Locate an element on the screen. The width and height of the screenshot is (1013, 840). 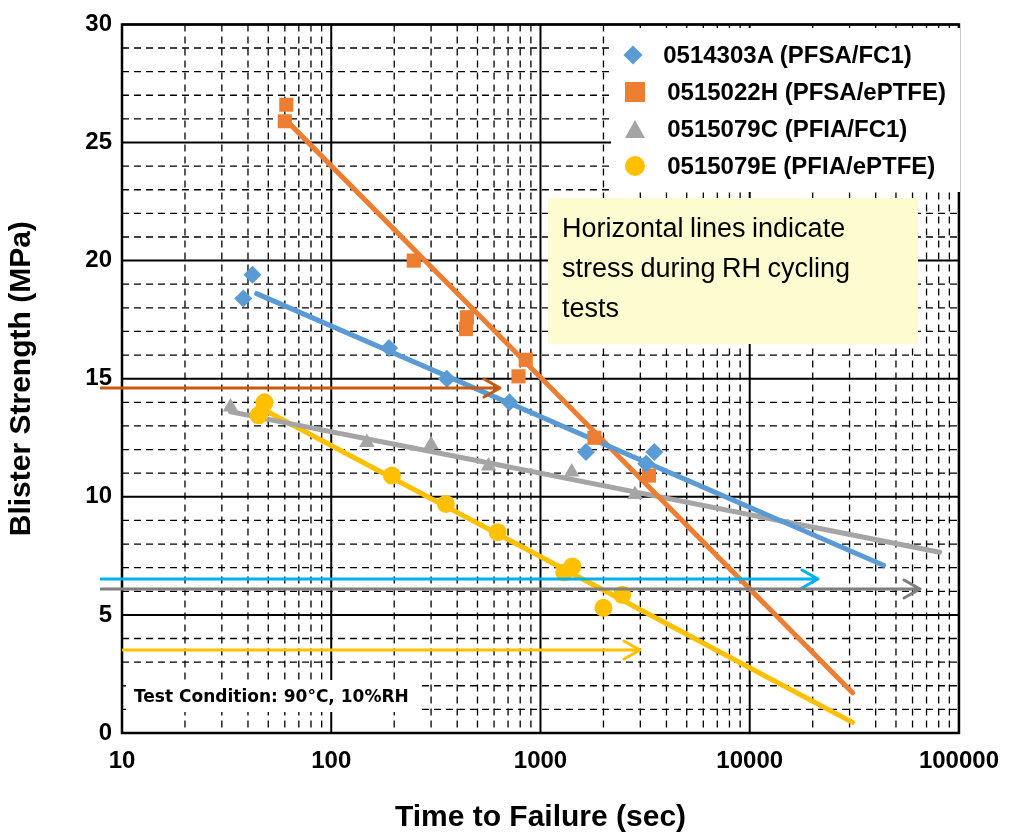
annotation: Test Condition: 90°C, 10%RH is located at coordinates (271, 696).